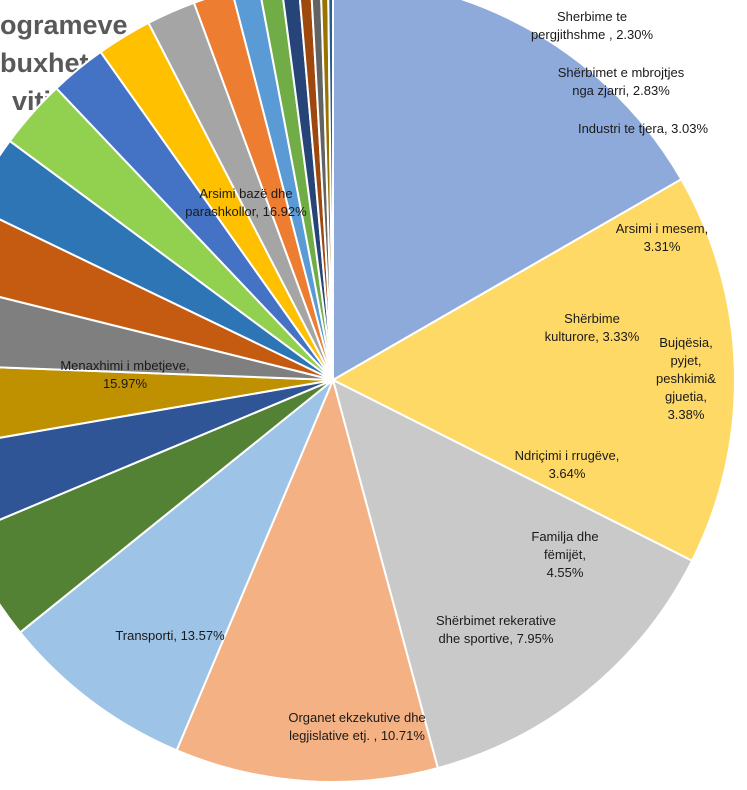 This screenshot has width=747, height=790. I want to click on slice-data-label: Sherbime te pergjithshme , 2.30%, so click(592, 25).